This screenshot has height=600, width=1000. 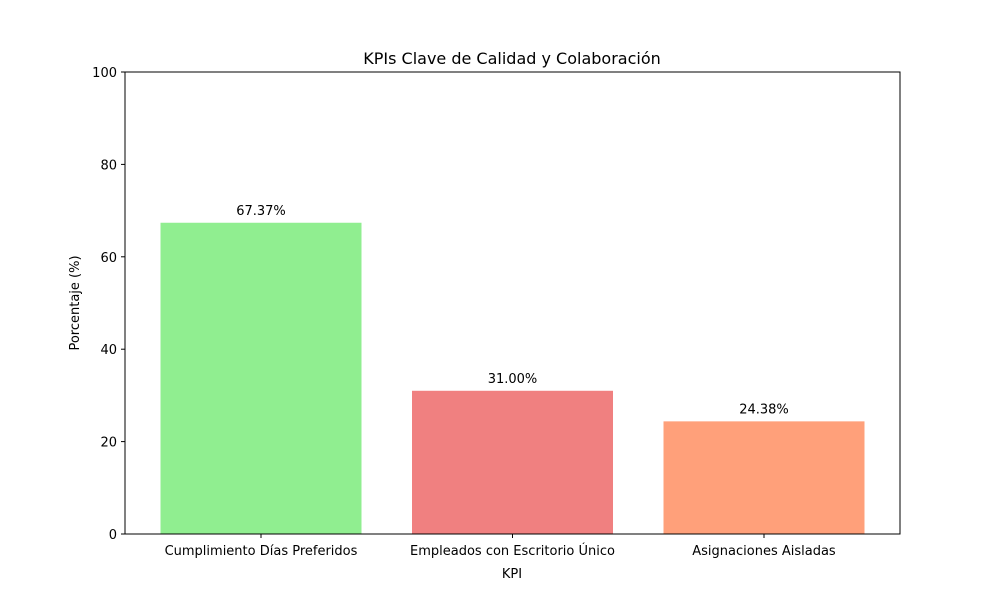 I want to click on y-axis-label: Porcentaje (%), so click(x=75, y=302).